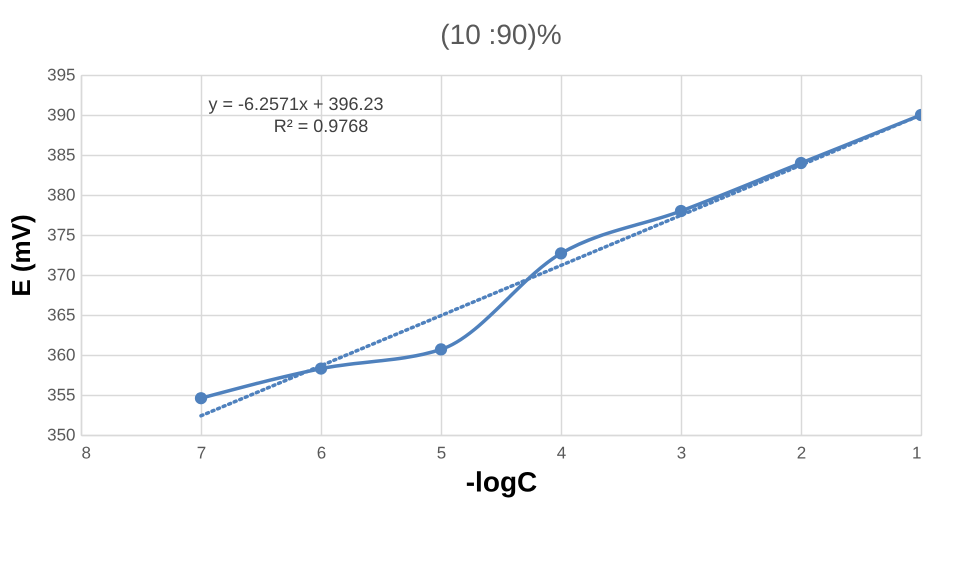 This screenshot has height=580, width=953. I want to click on x-tick-label: 4, so click(561, 453).